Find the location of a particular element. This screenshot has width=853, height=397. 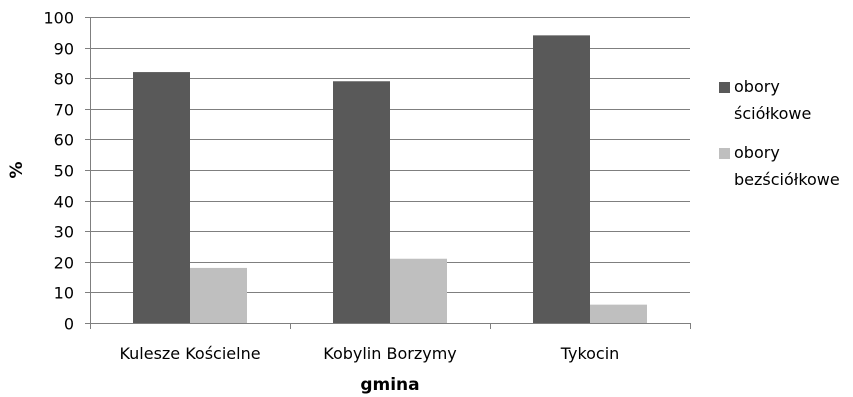

y-tick-label: 70 is located at coordinates (64, 110).